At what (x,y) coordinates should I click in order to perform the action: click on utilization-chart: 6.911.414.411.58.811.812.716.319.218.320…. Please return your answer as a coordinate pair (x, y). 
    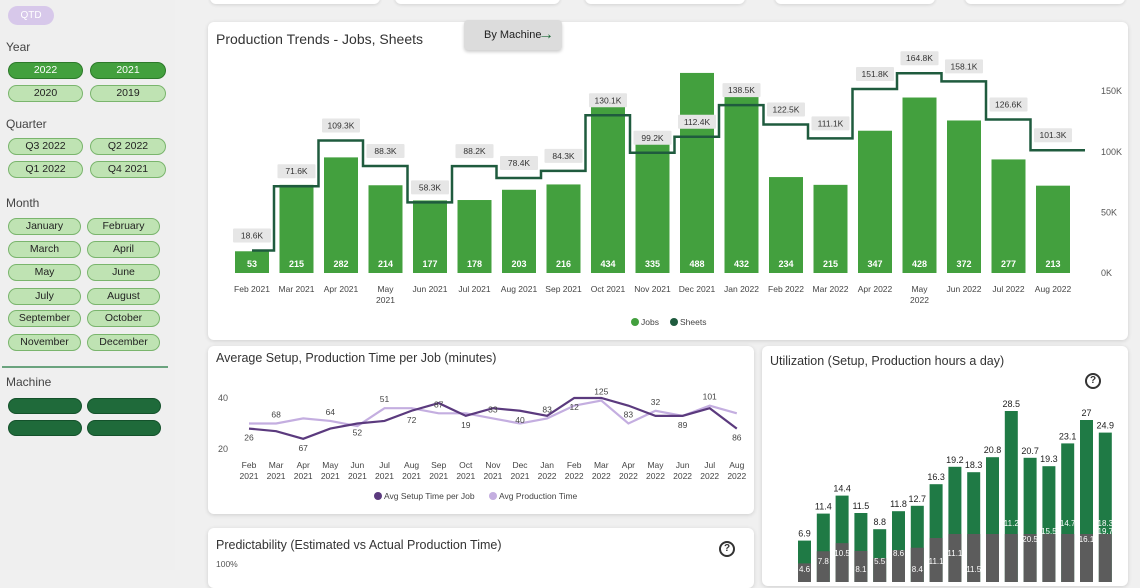
    Looking at the image, I should click on (956, 490).